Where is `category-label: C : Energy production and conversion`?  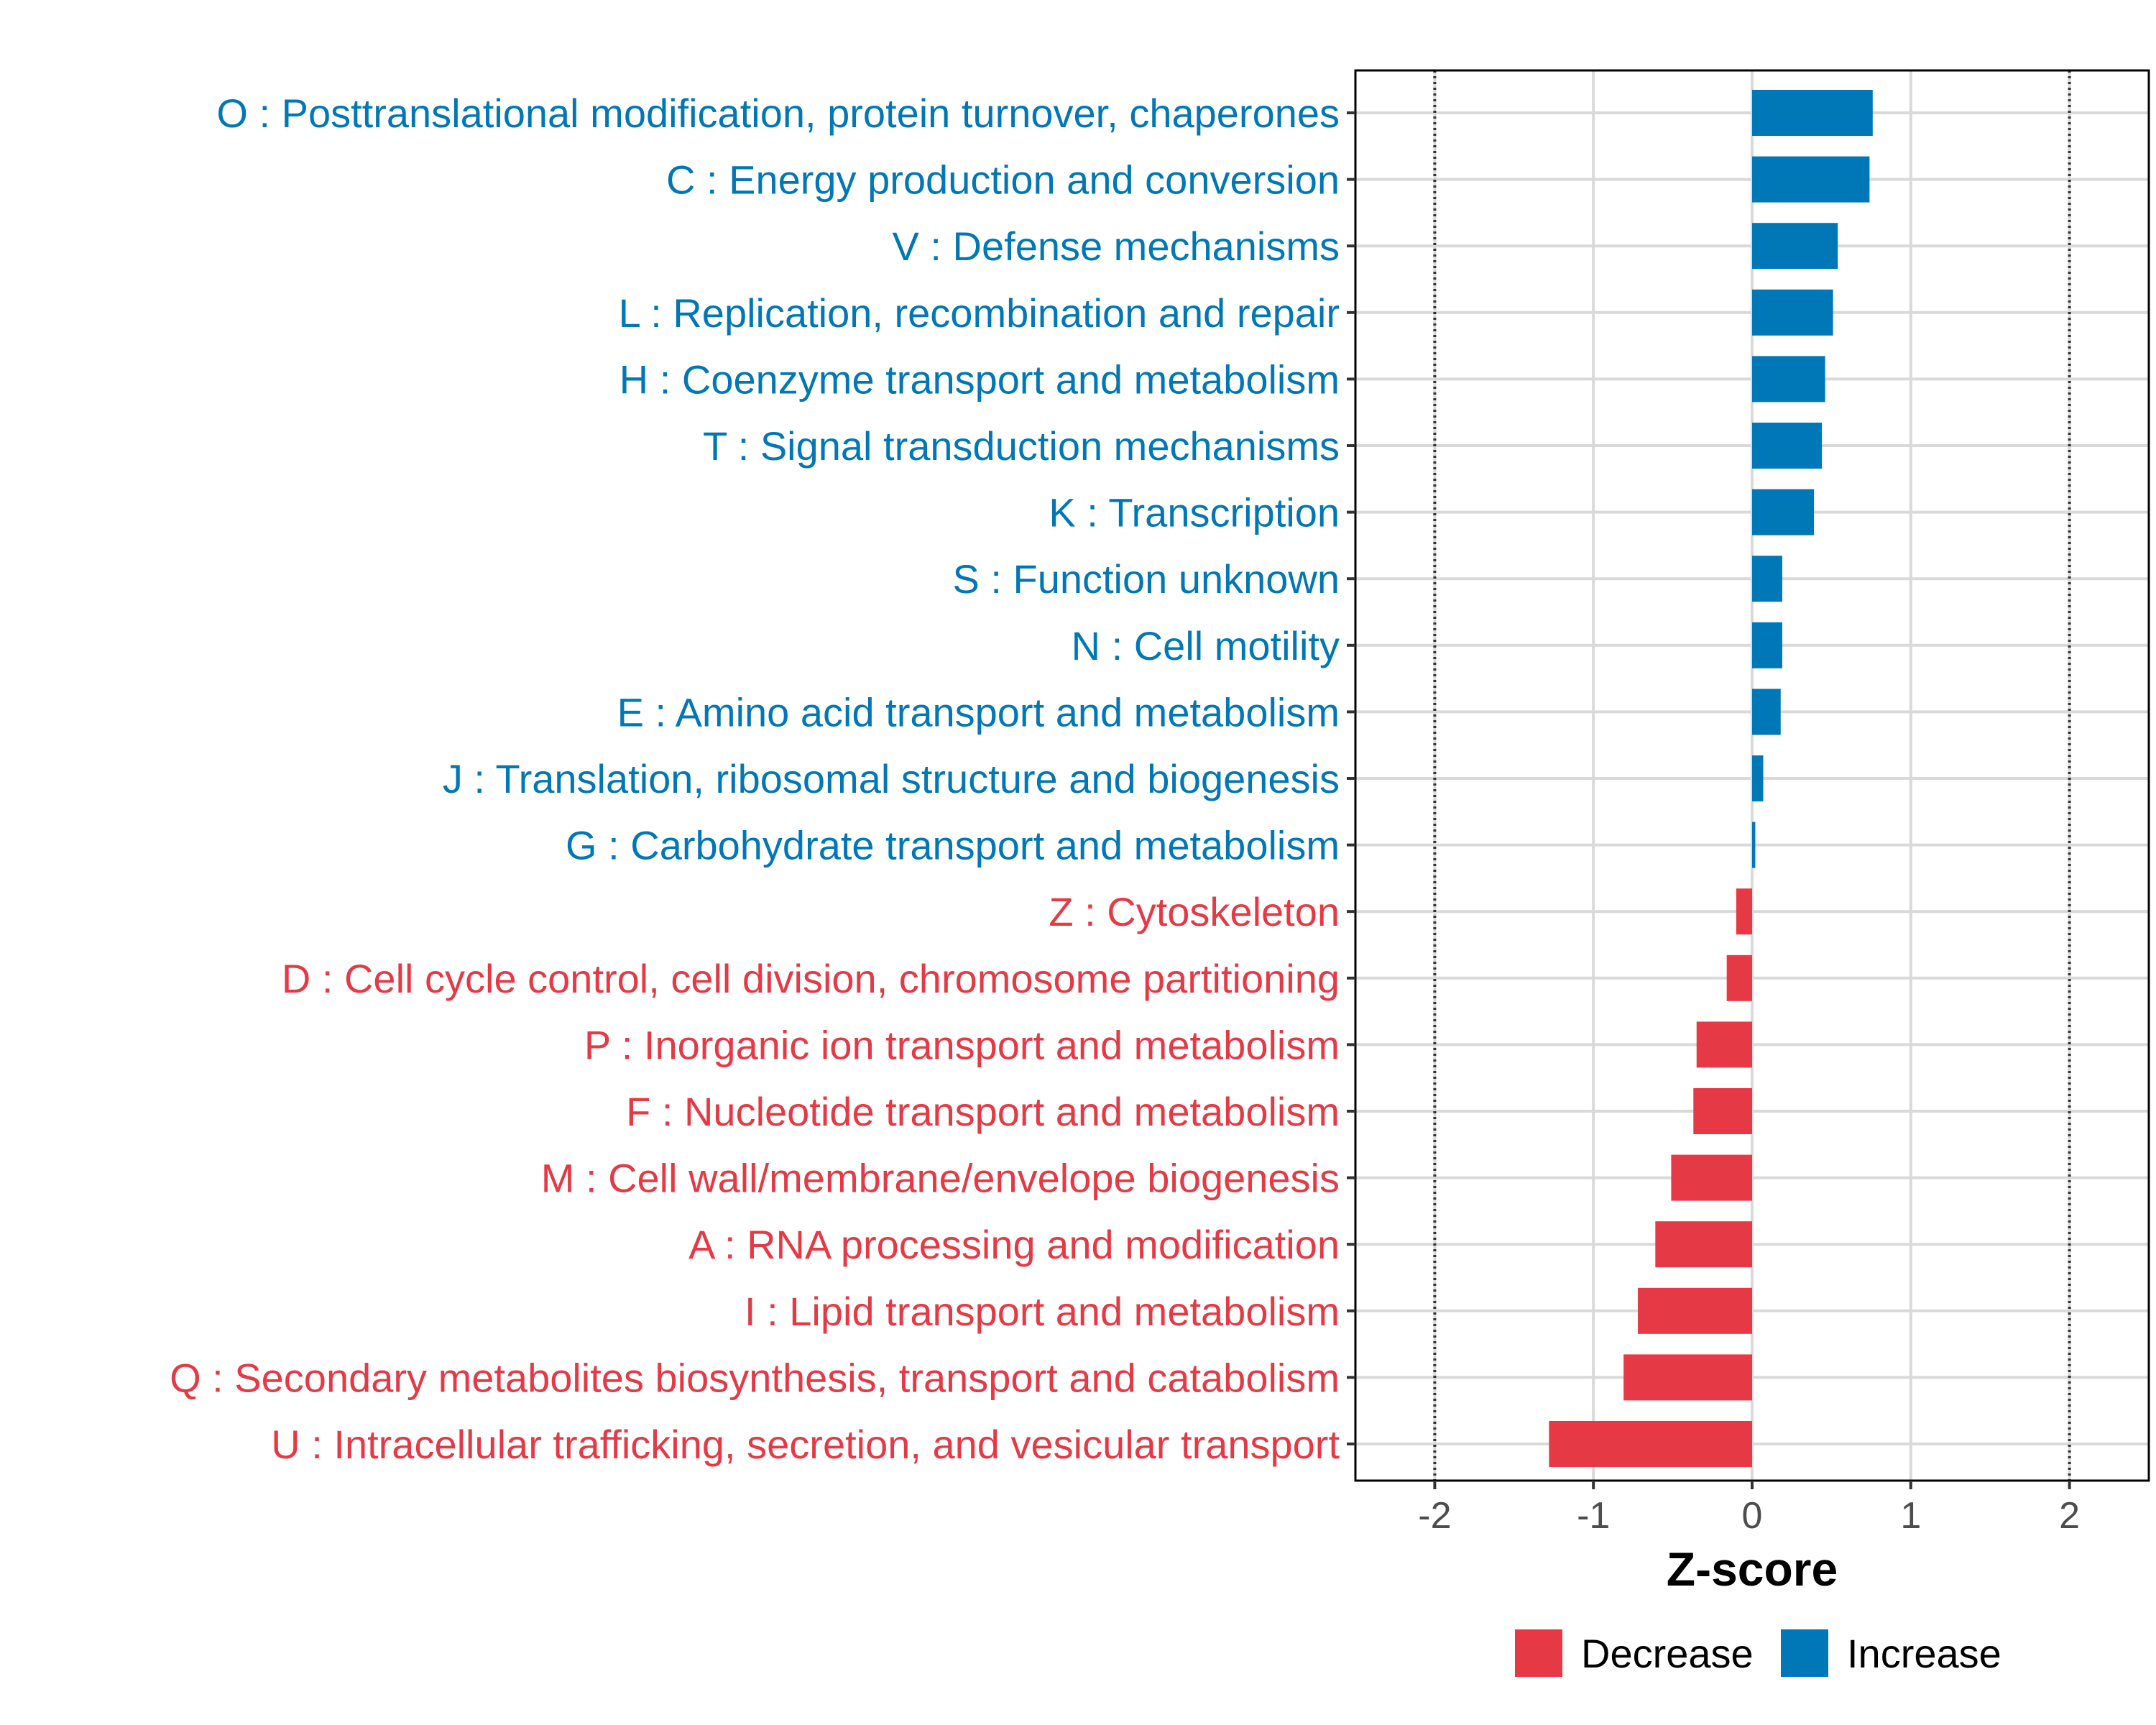
category-label: C : Energy production and conversion is located at coordinates (1003, 180).